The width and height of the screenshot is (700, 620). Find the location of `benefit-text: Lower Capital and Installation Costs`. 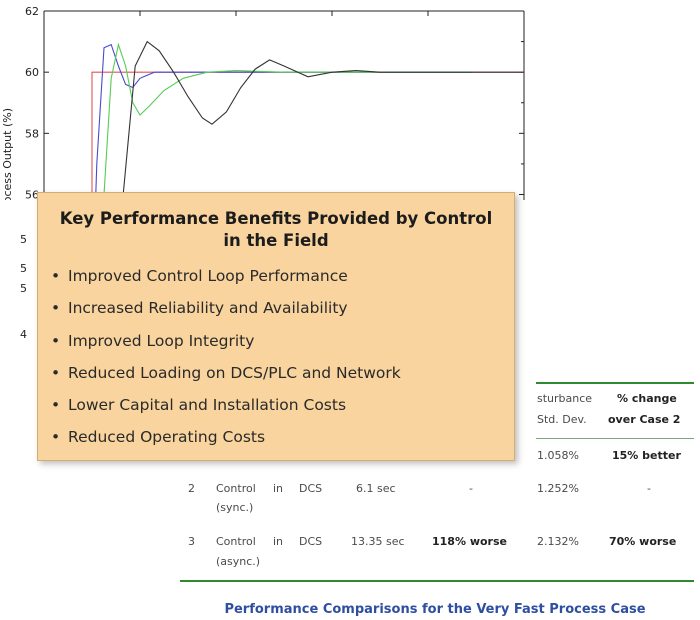

benefit-text: Lower Capital and Installation Costs is located at coordinates (207, 405).